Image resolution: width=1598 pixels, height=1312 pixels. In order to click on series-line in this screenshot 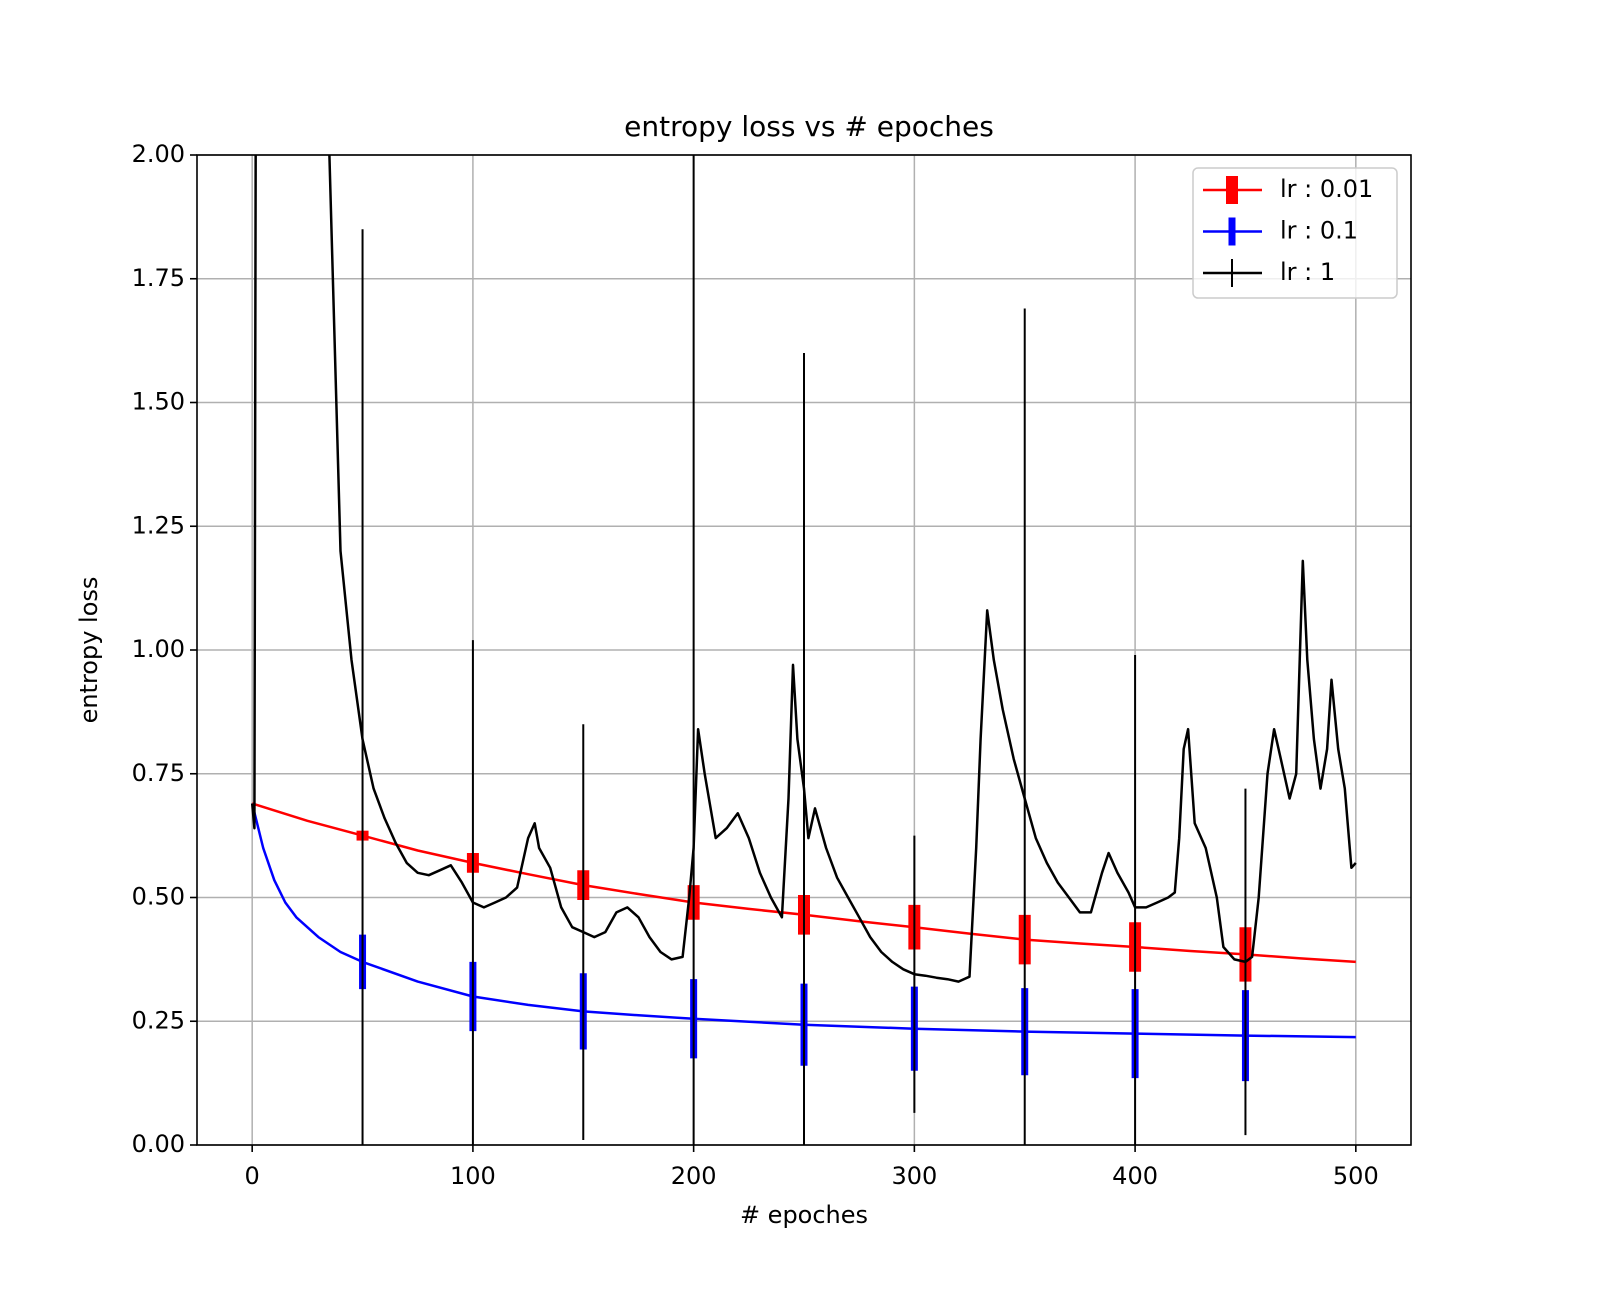, I will do `click(803, 921)`.